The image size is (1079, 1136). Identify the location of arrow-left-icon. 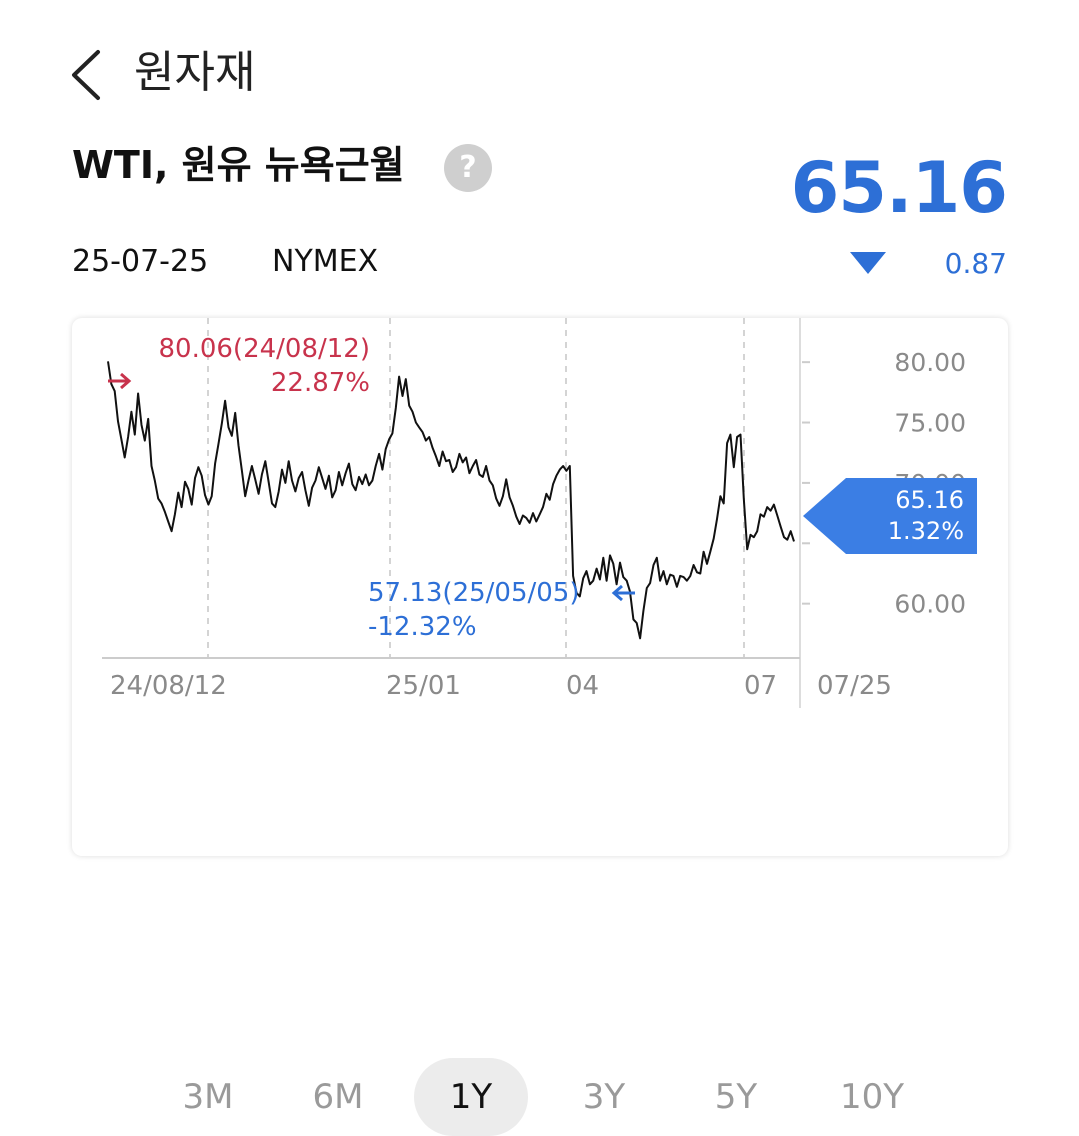
(623, 593).